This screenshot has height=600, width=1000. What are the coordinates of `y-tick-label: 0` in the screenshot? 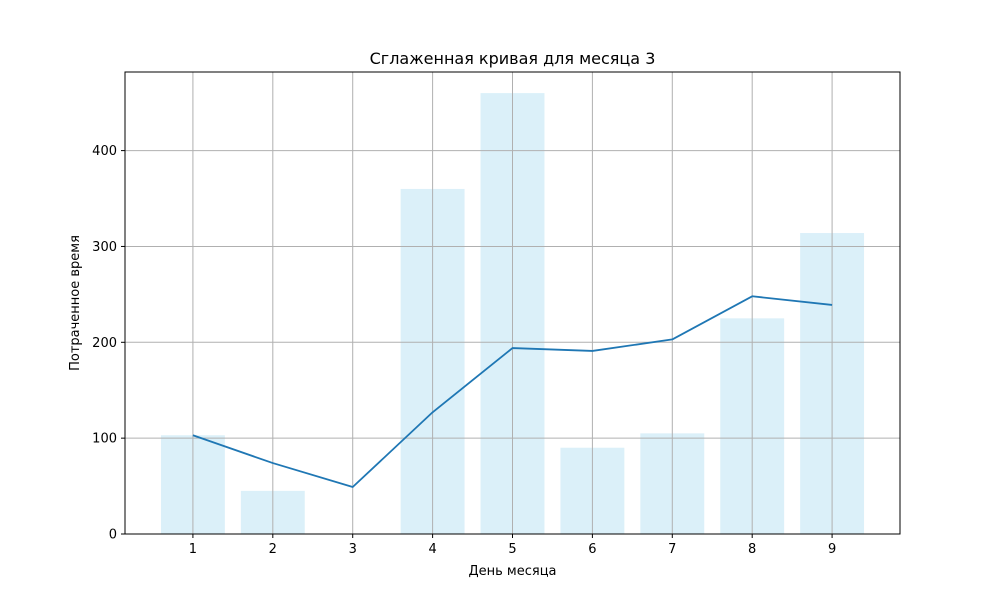 It's located at (113, 535).